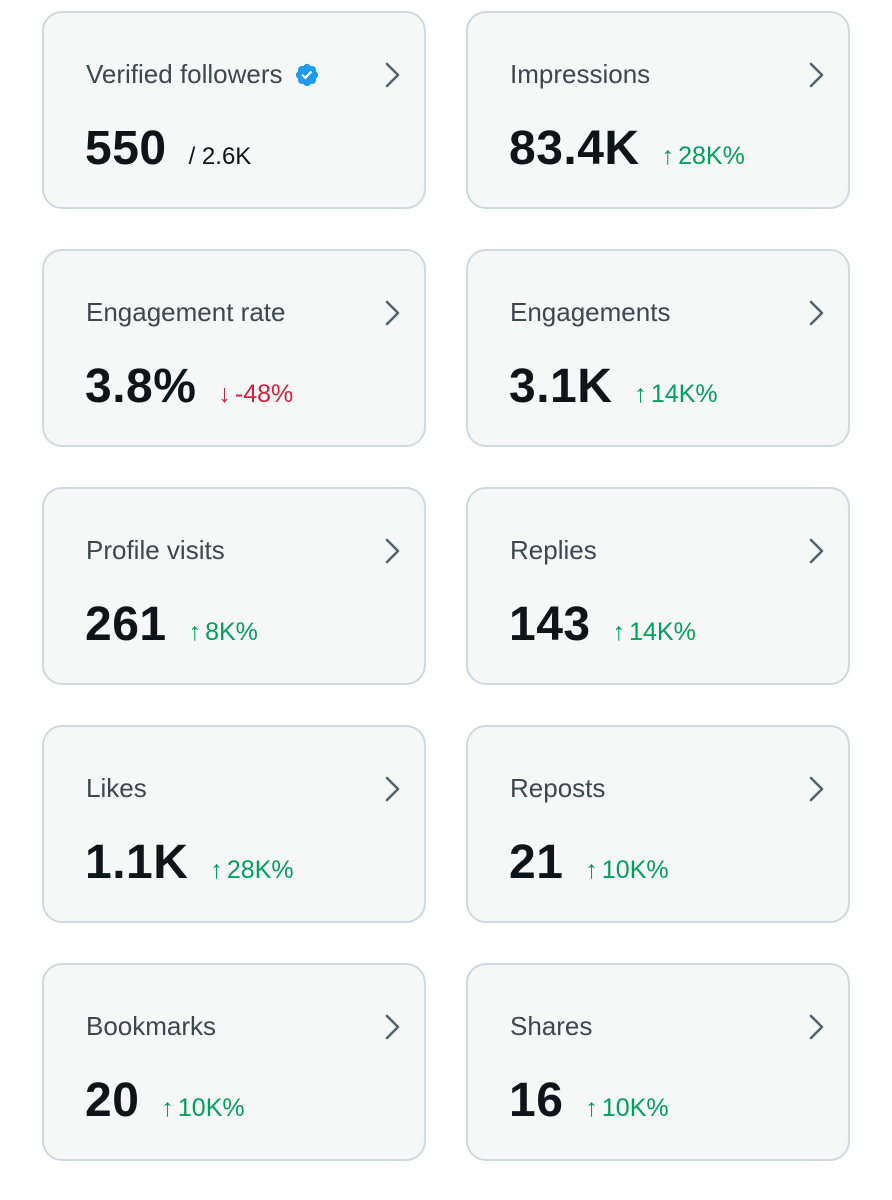 The height and width of the screenshot is (1200, 892). I want to click on metric-title-label: Likes, so click(116, 788).